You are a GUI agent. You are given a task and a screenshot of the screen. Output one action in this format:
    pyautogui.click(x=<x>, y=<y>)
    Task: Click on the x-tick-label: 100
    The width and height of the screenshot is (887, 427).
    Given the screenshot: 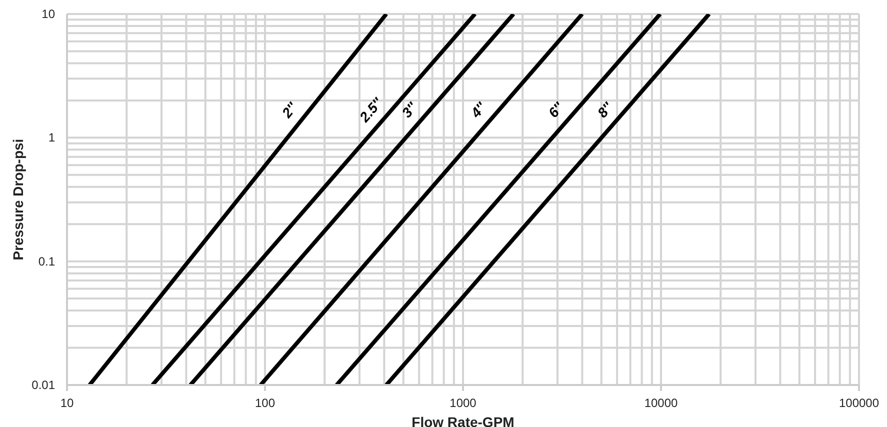 What is the action you would take?
    pyautogui.click(x=265, y=403)
    